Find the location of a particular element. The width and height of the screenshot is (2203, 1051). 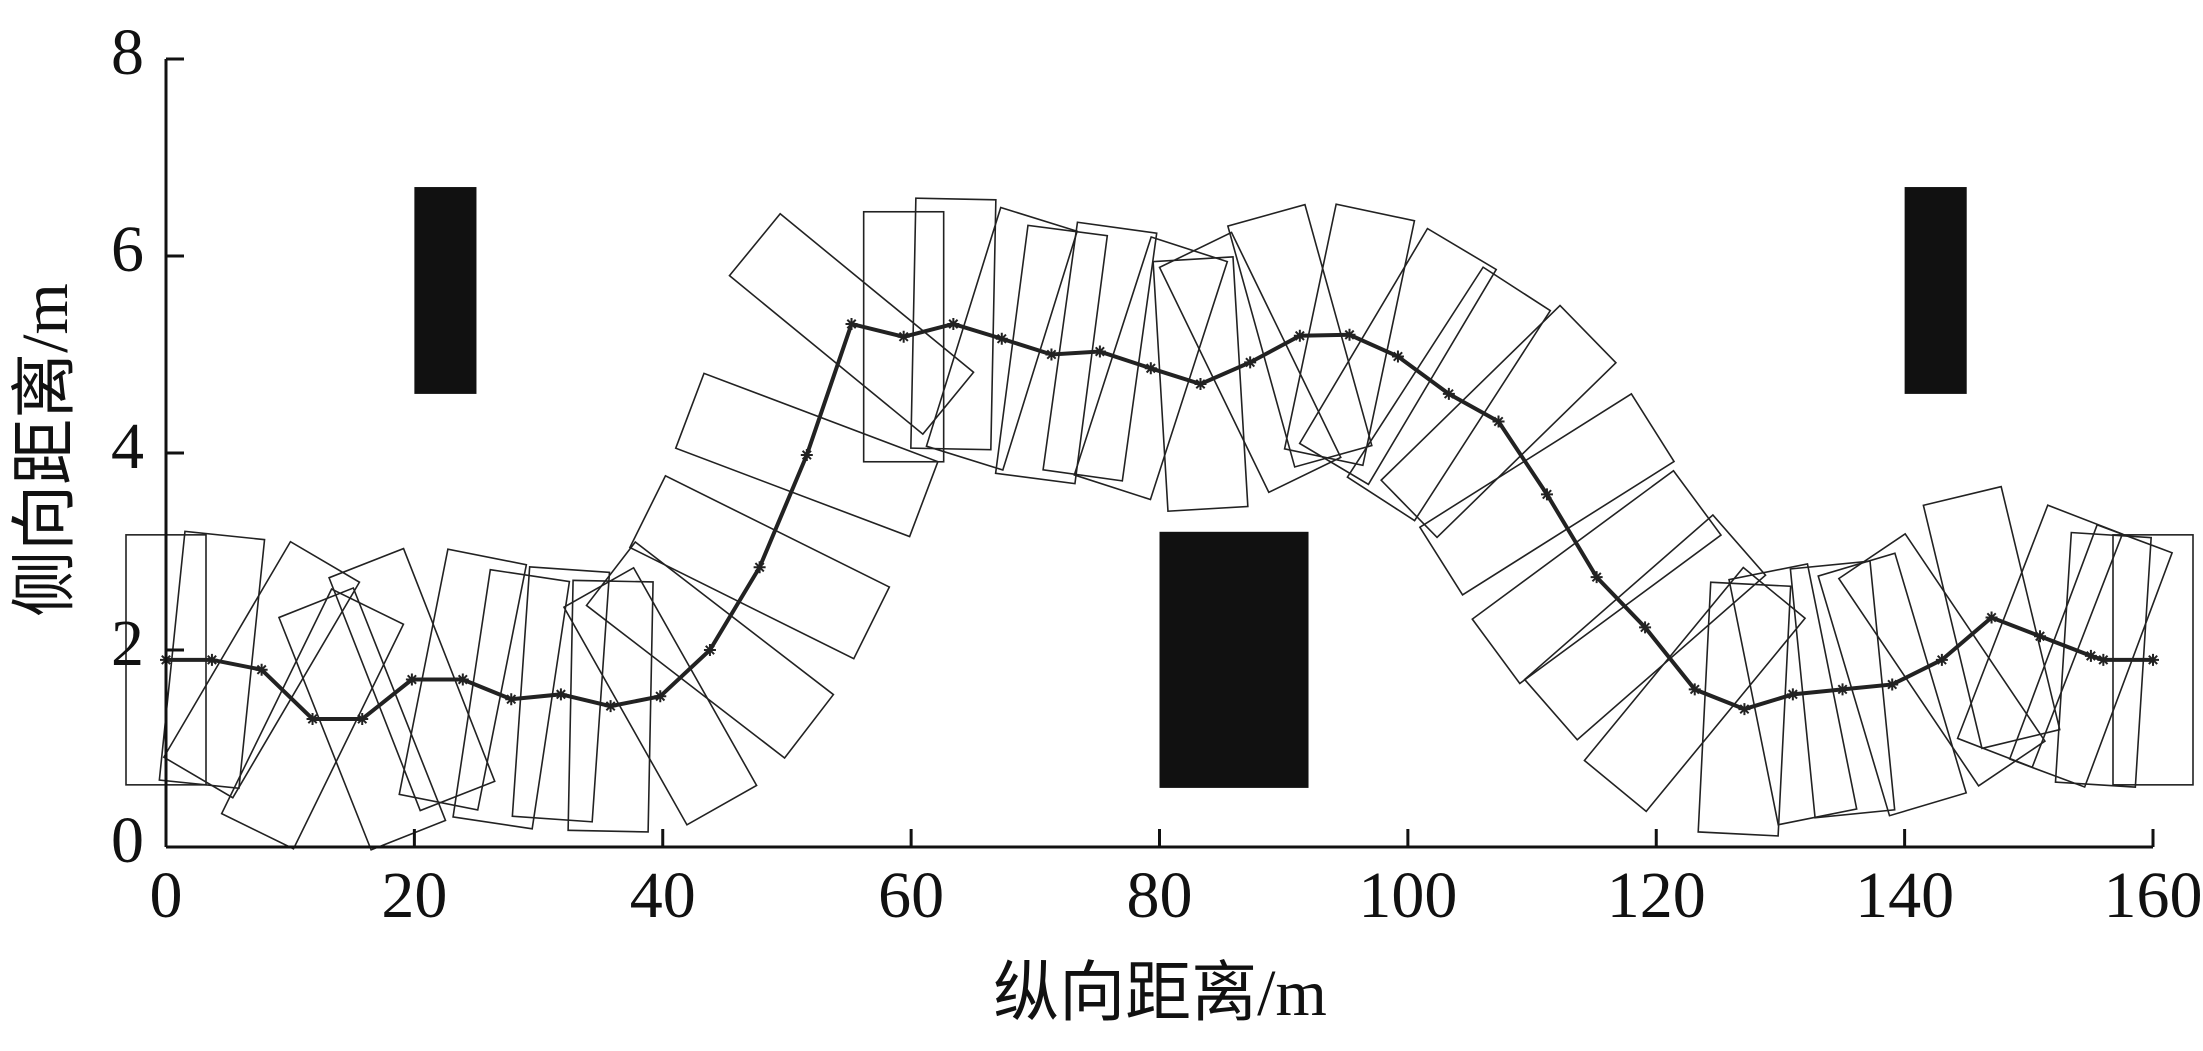

x-tick-label: 40 is located at coordinates (663, 895).